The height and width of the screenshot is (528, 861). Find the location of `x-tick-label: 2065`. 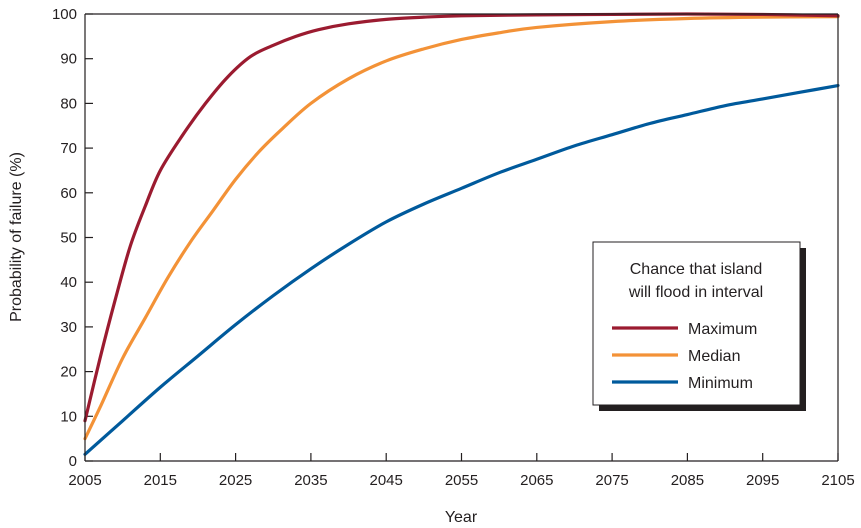

x-tick-label: 2065 is located at coordinates (536, 480).